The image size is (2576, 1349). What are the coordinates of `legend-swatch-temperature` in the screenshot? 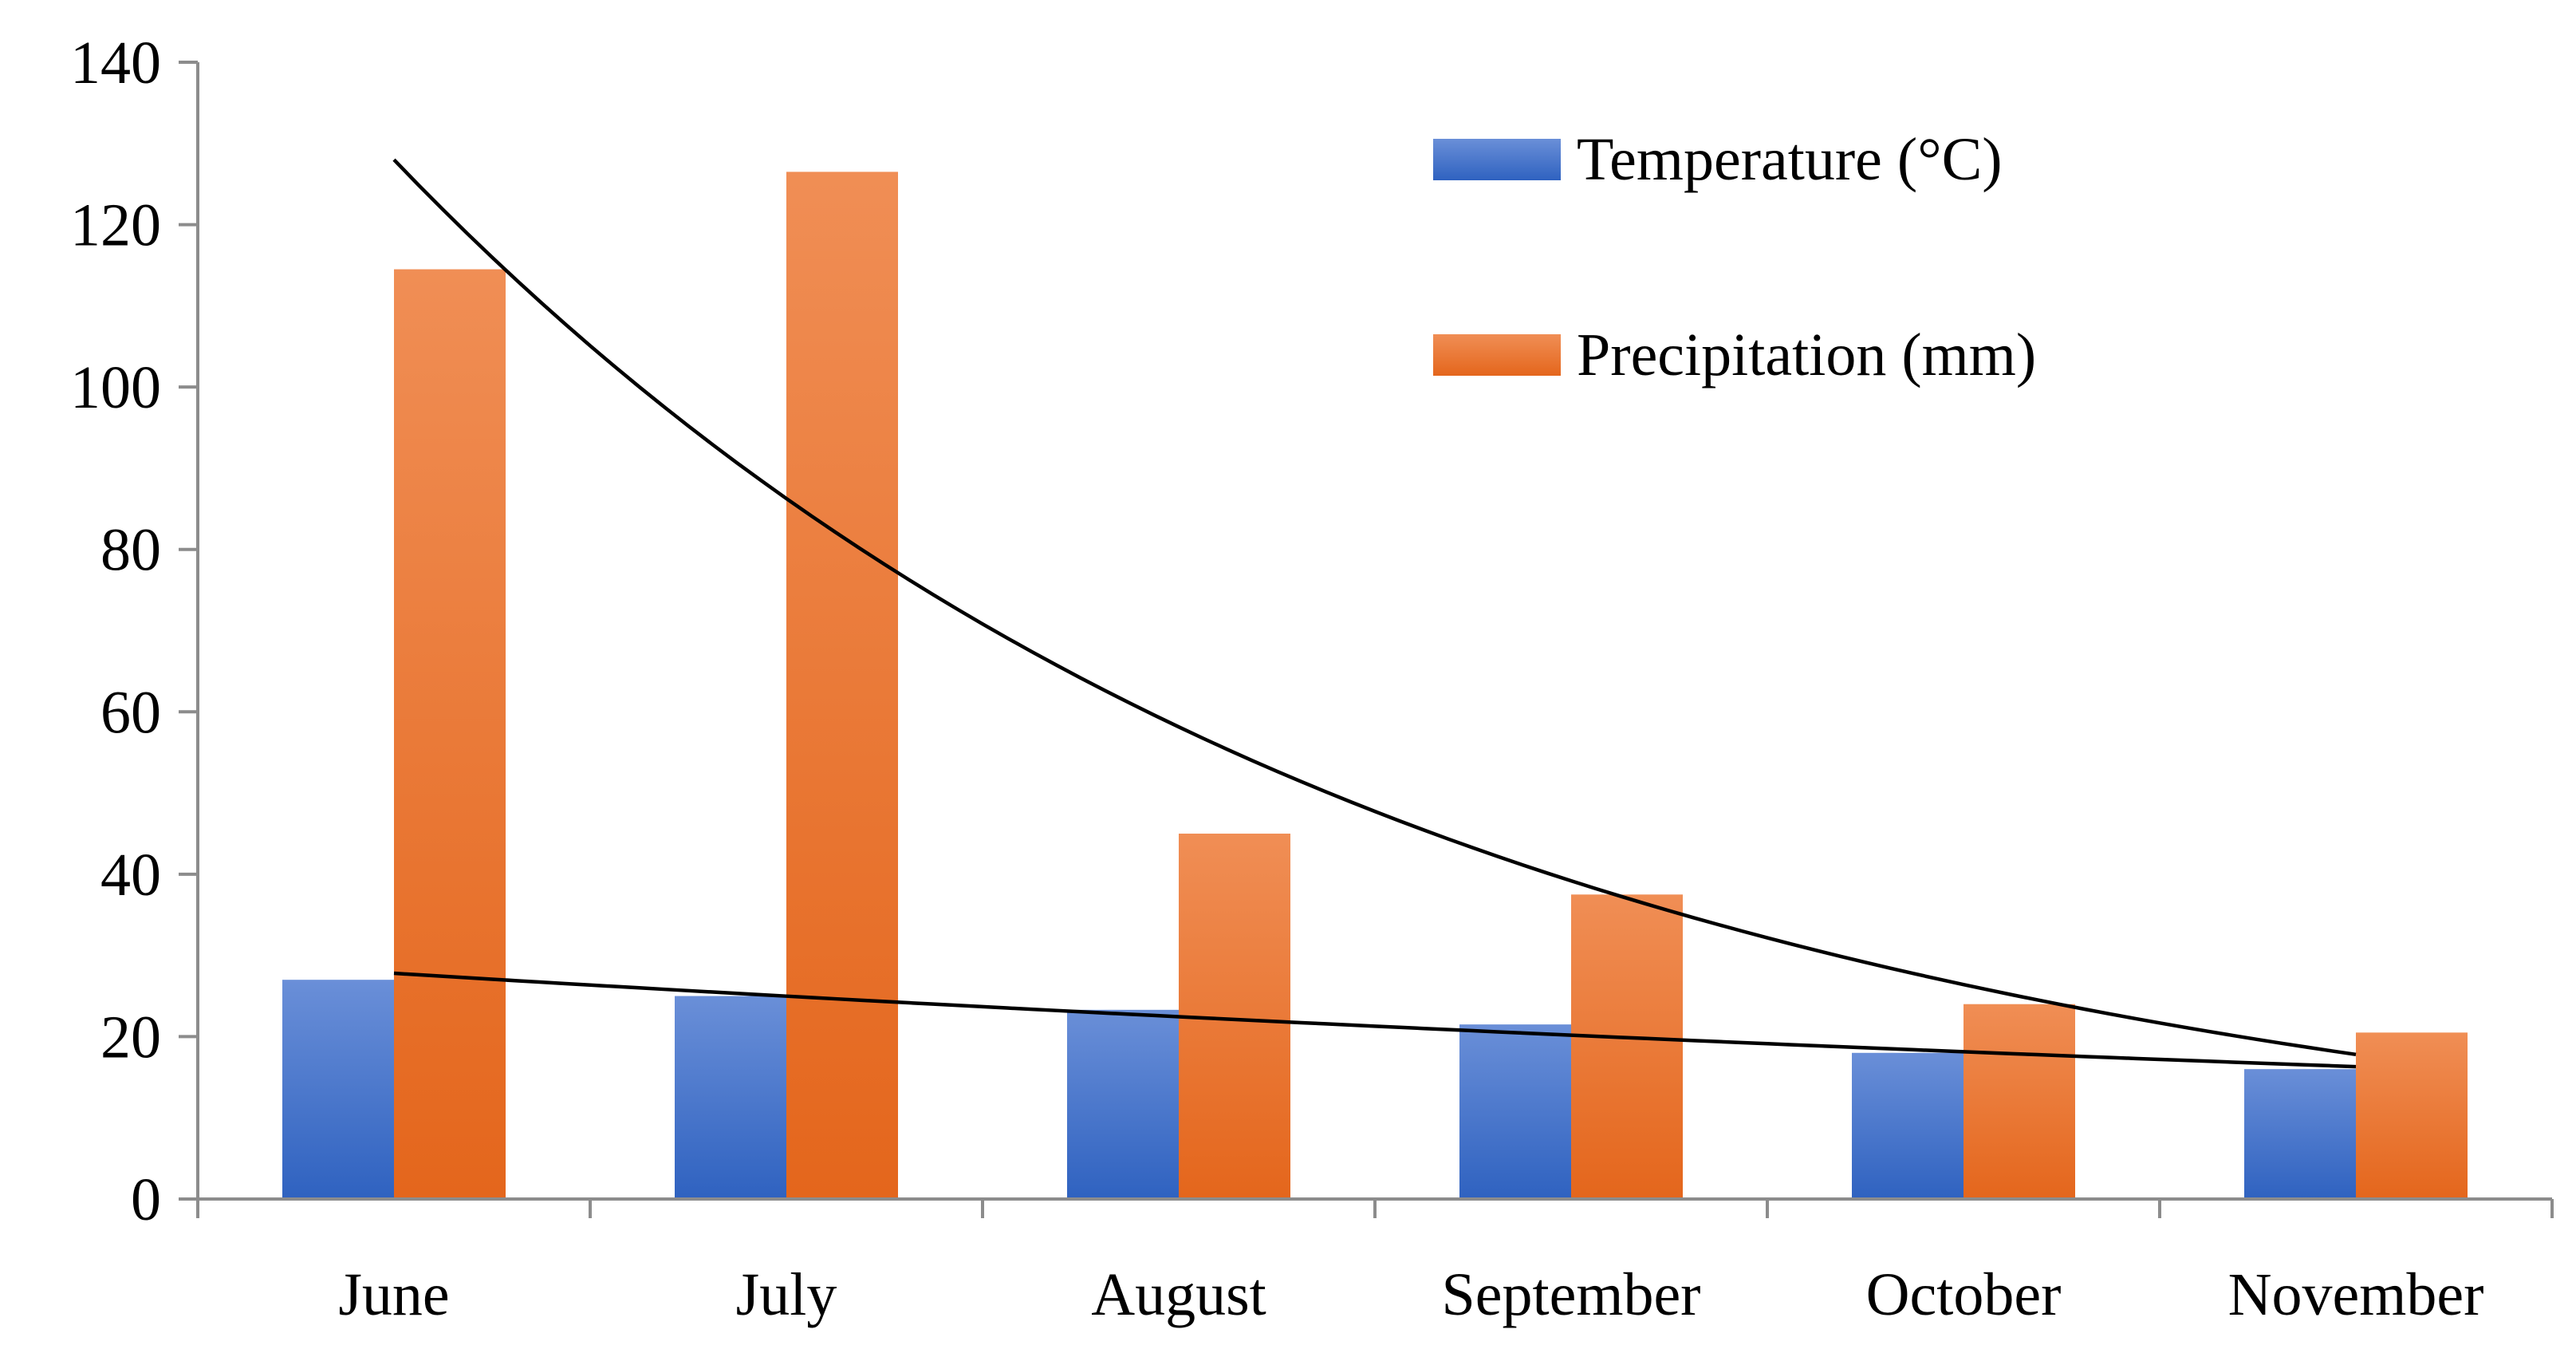 It's located at (1497, 159).